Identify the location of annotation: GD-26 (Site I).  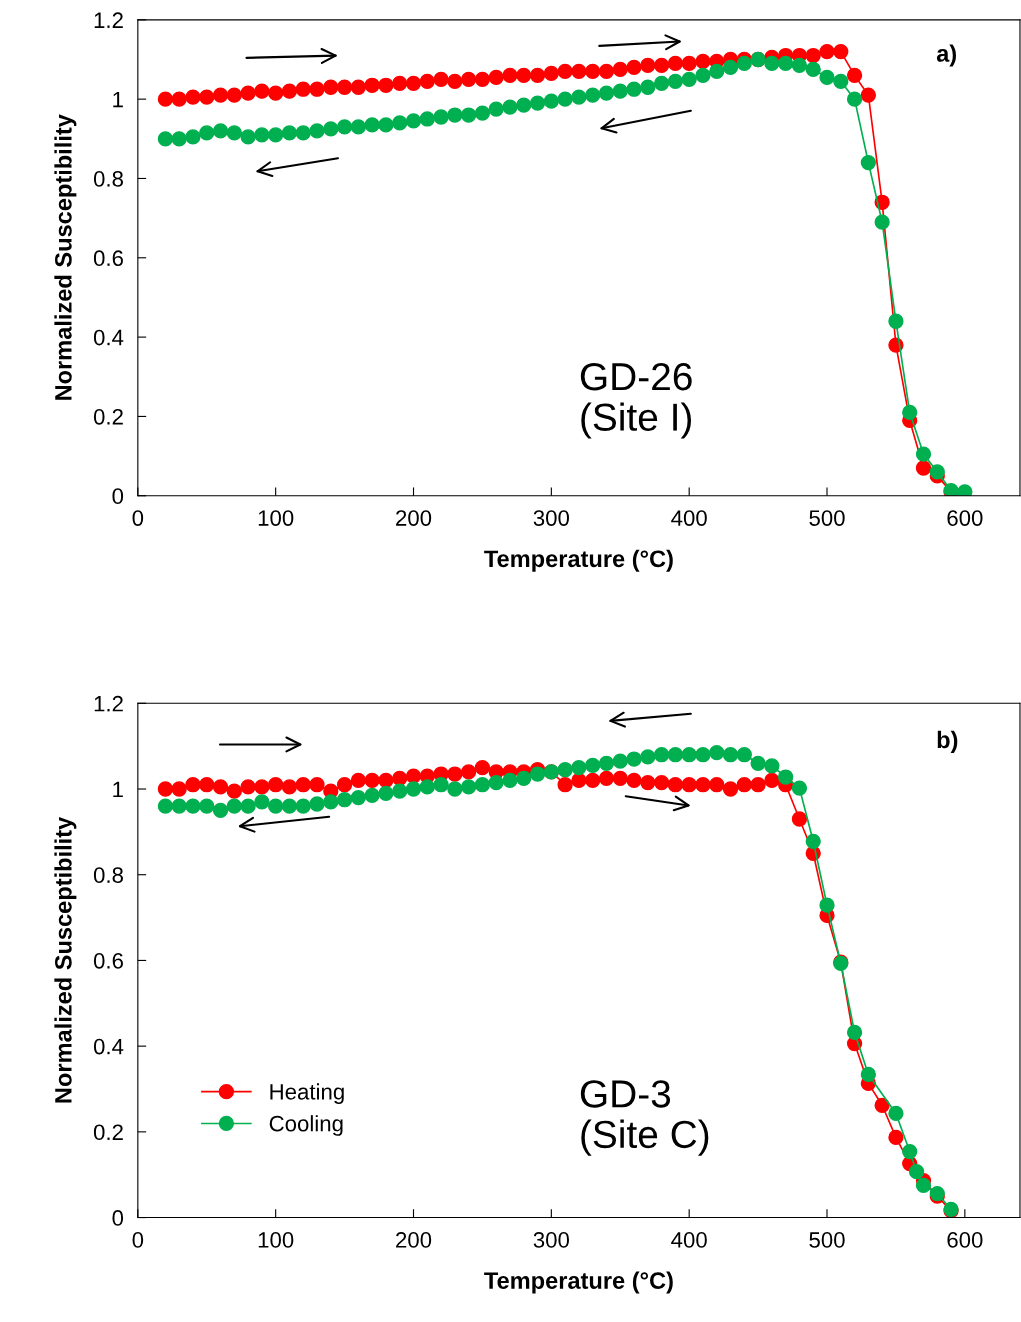
(636, 400).